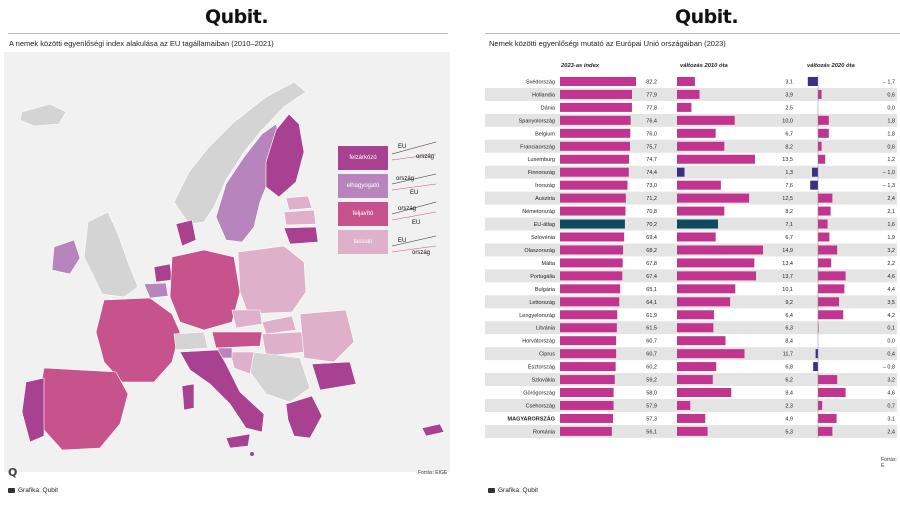 The height and width of the screenshot is (505, 900). What do you see at coordinates (433, 430) in the screenshot?
I see `map-region-cyprus` at bounding box center [433, 430].